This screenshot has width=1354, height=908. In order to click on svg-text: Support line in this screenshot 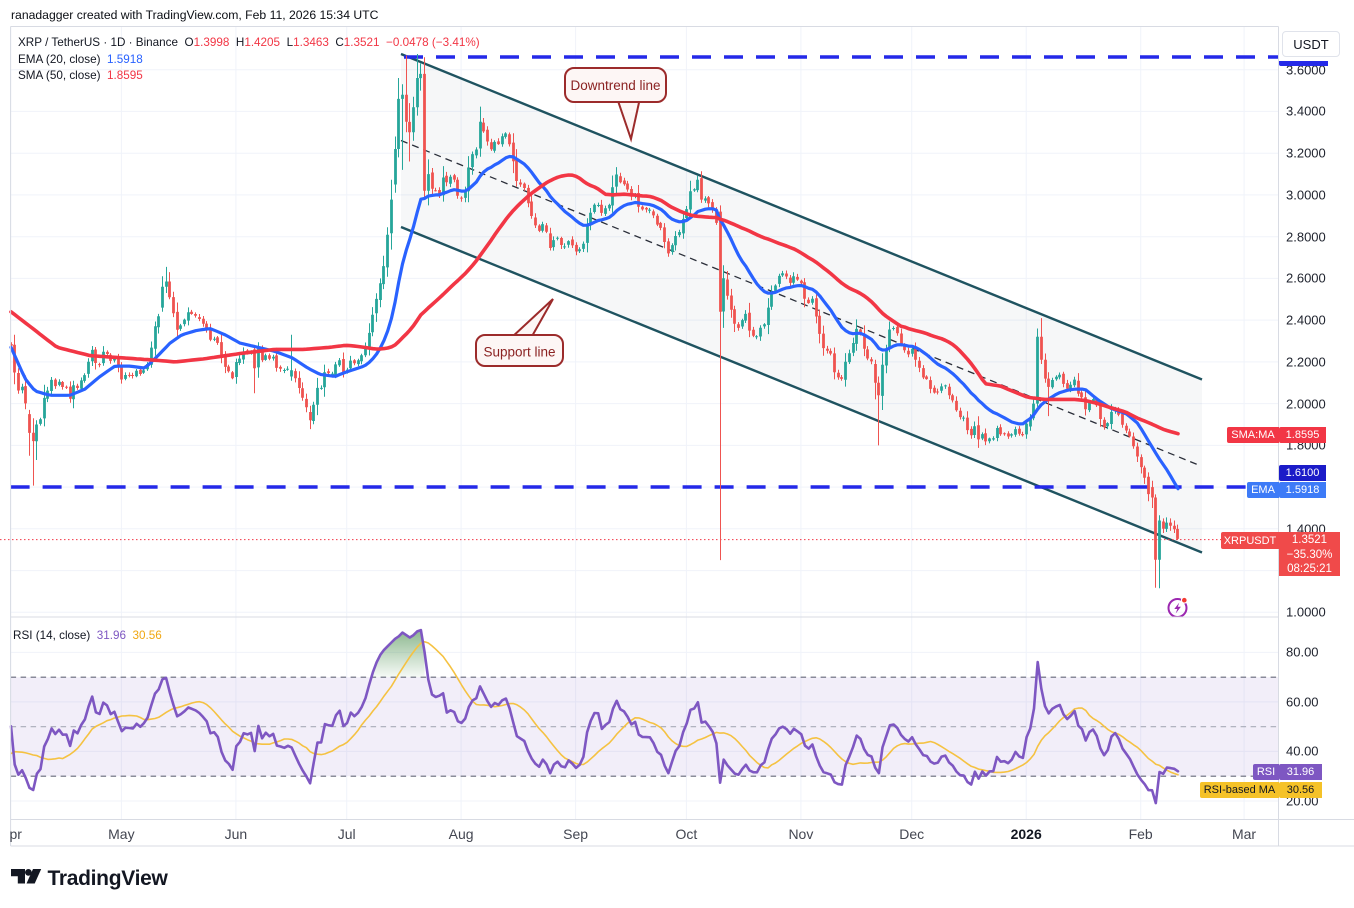, I will do `click(519, 352)`.